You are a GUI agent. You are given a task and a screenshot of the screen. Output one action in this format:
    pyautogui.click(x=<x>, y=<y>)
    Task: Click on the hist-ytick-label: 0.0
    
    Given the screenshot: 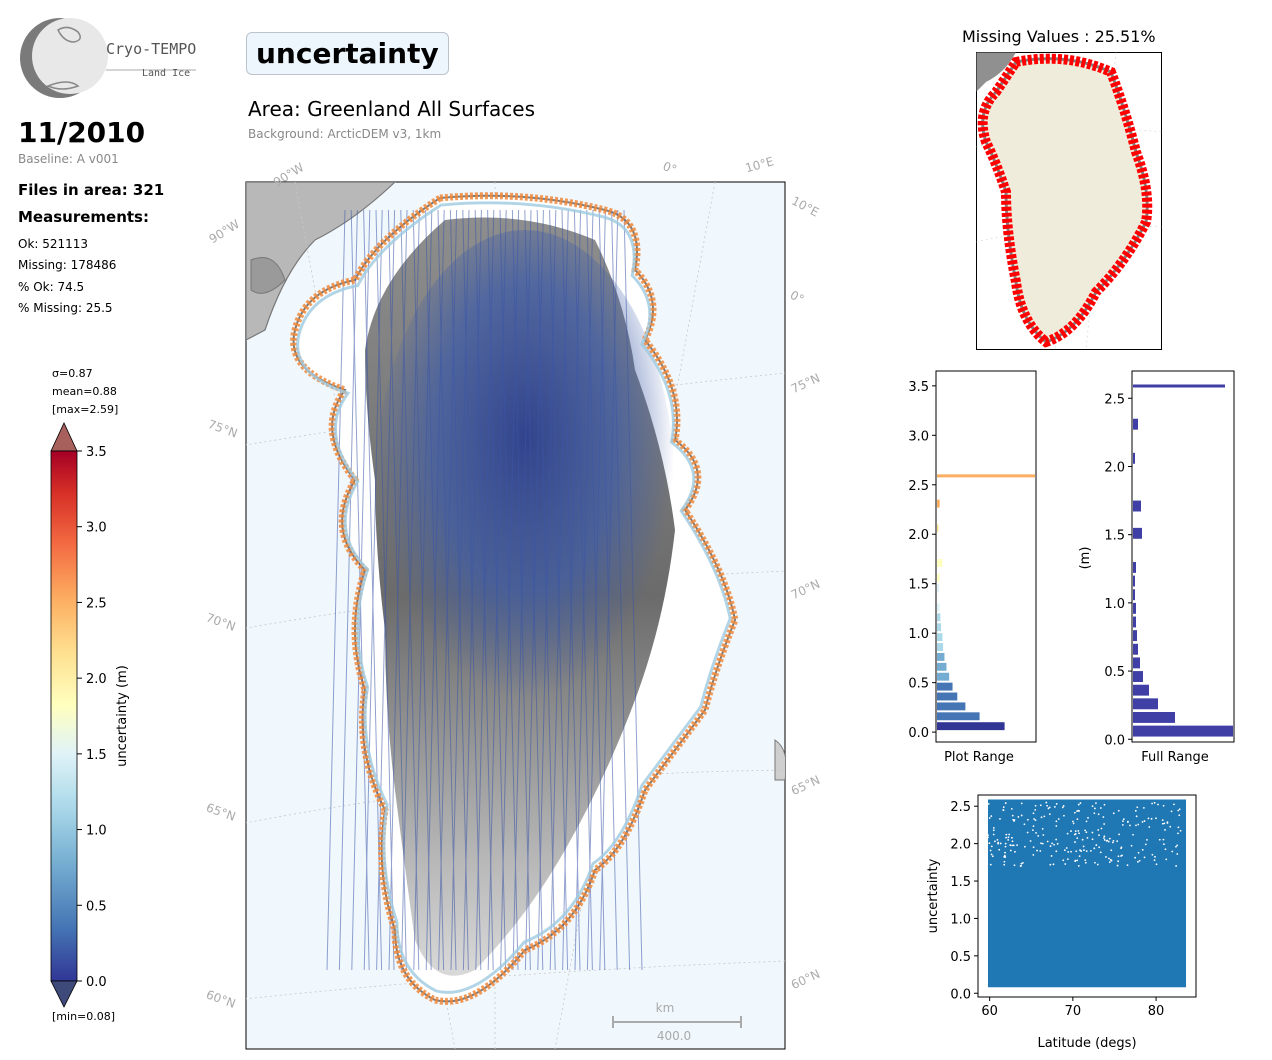 What is the action you would take?
    pyautogui.click(x=918, y=733)
    